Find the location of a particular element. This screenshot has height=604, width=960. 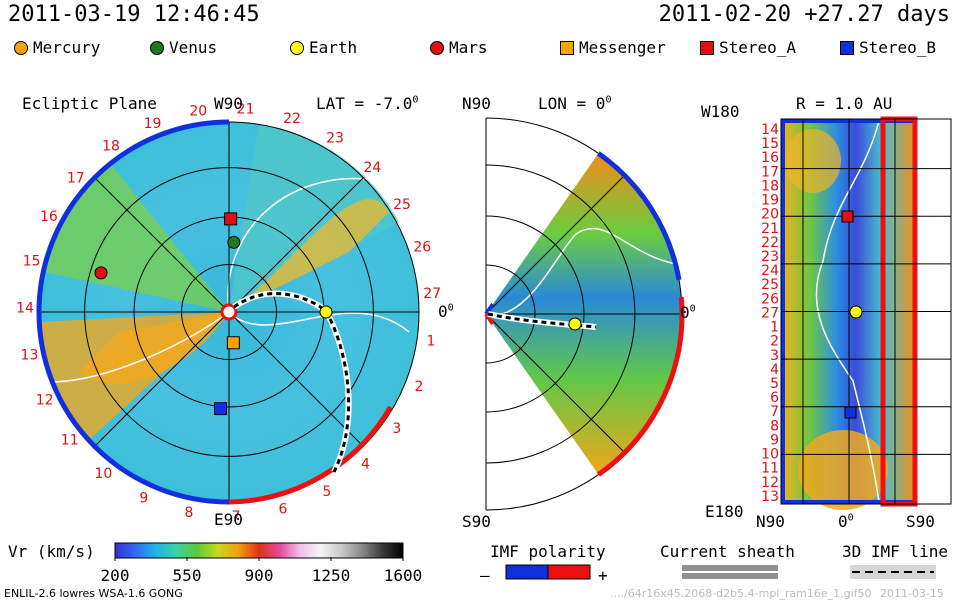

synoptic-row-label: 27 is located at coordinates (770, 313).